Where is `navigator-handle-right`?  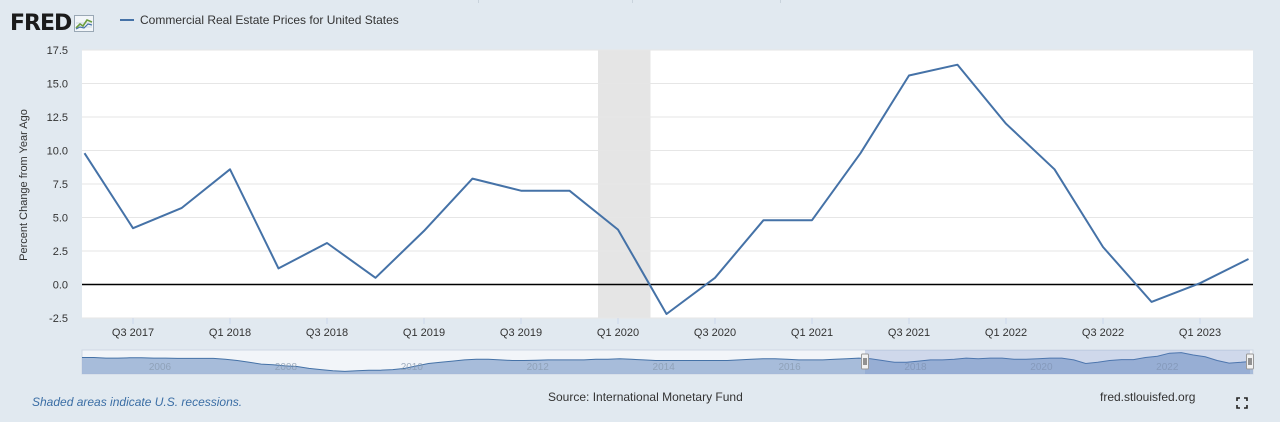 navigator-handle-right is located at coordinates (1250, 361).